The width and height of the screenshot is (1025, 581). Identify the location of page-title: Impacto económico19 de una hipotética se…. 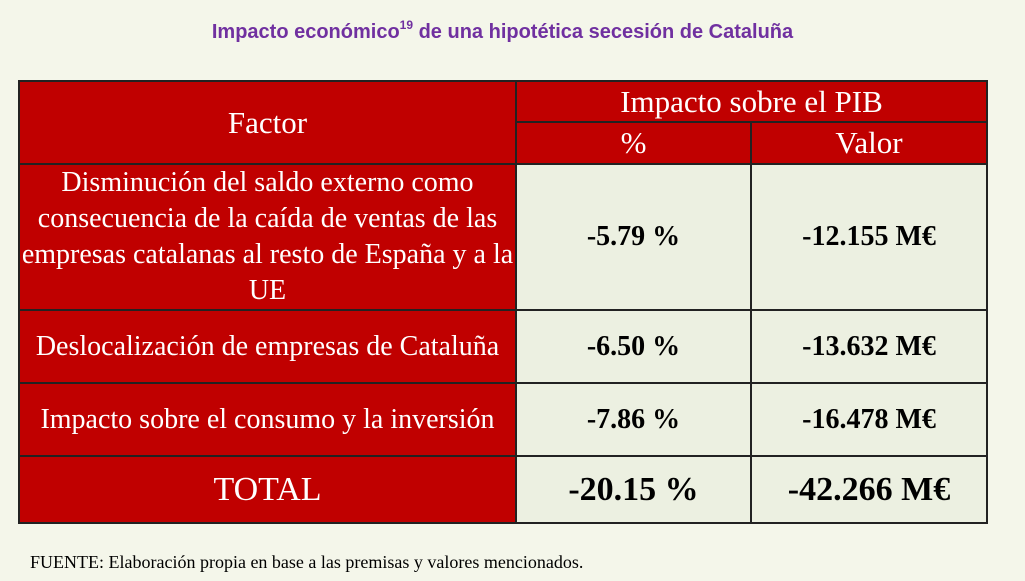
(502, 31).